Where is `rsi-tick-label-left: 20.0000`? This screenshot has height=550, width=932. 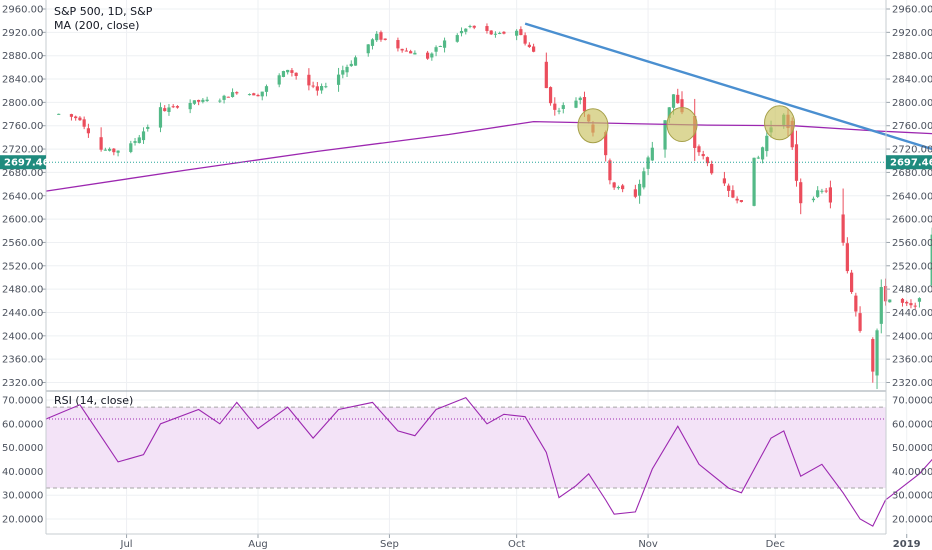 rsi-tick-label-left: 20.0000 is located at coordinates (22, 520).